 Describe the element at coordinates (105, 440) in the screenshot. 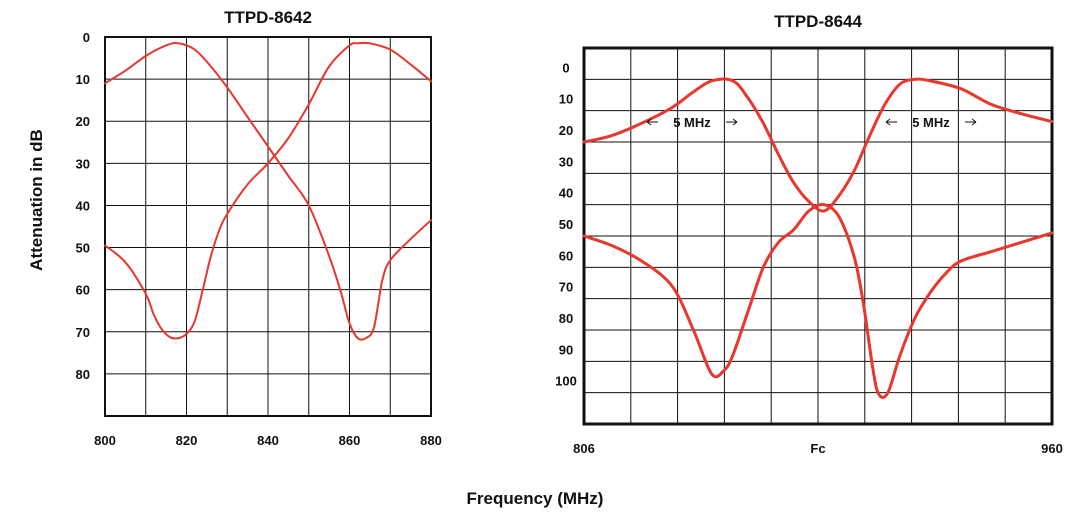

I see `x-tick-label: 800` at that location.